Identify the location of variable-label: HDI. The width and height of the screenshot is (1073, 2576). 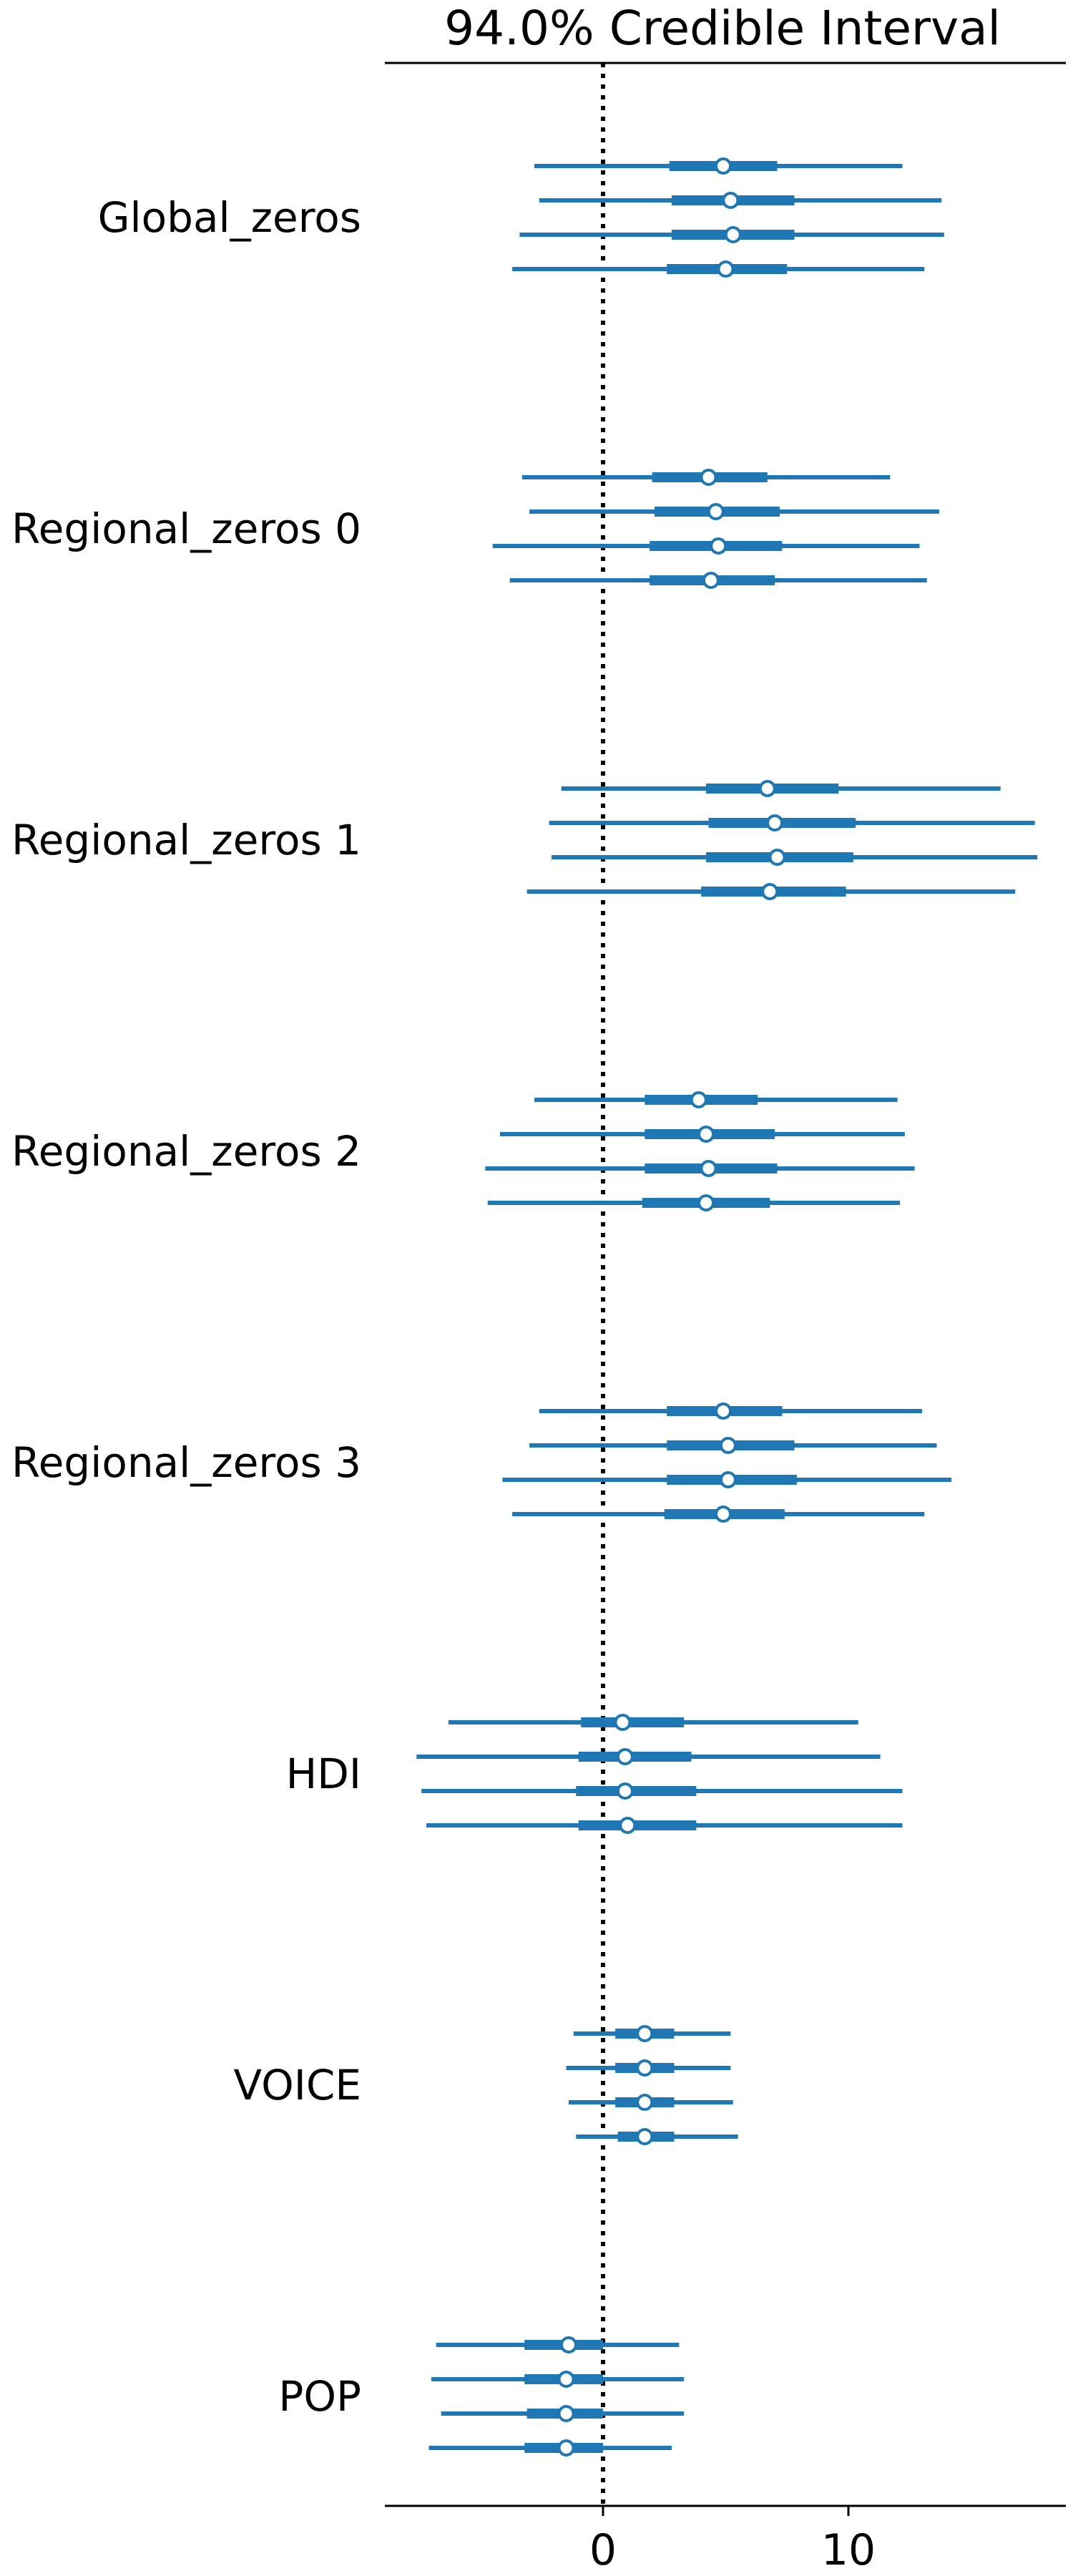
(323, 1774).